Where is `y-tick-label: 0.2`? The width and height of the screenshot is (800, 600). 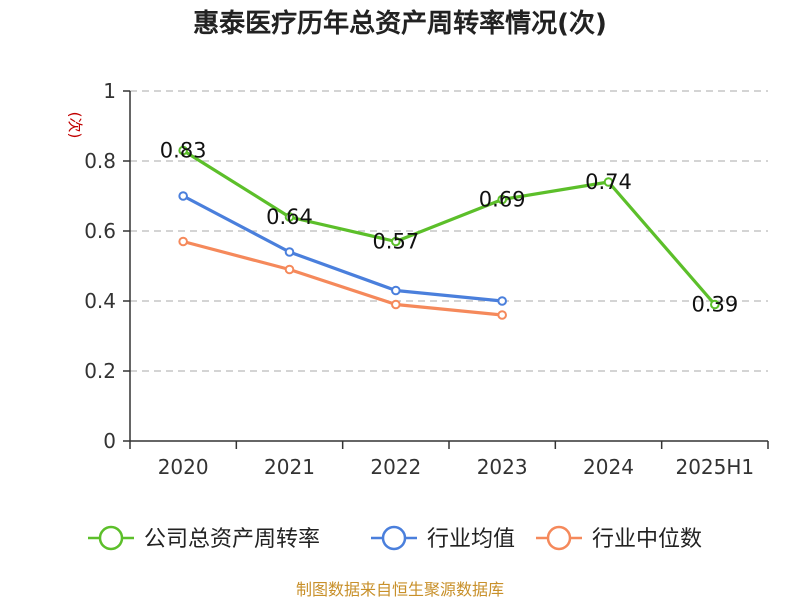 y-tick-label: 0.2 is located at coordinates (100, 371).